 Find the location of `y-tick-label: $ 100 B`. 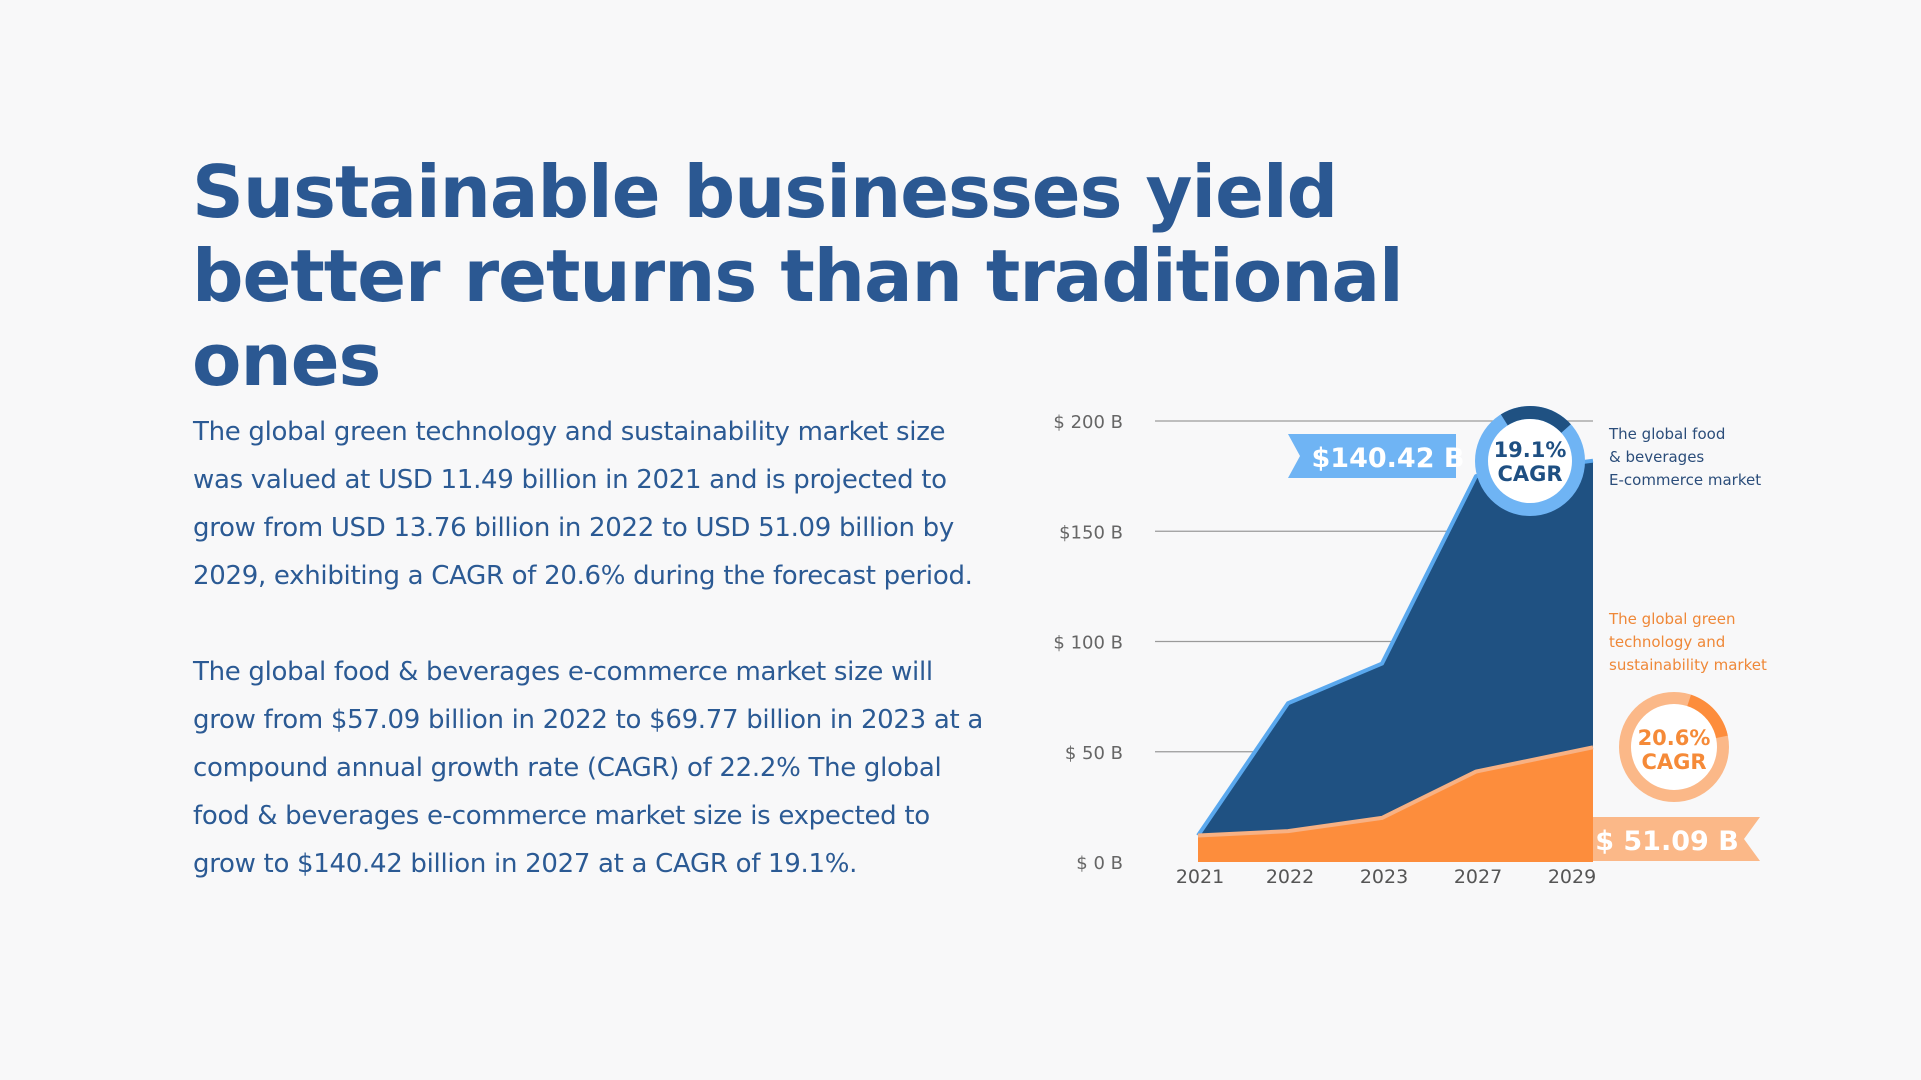

y-tick-label: $ 100 B is located at coordinates (1088, 643).